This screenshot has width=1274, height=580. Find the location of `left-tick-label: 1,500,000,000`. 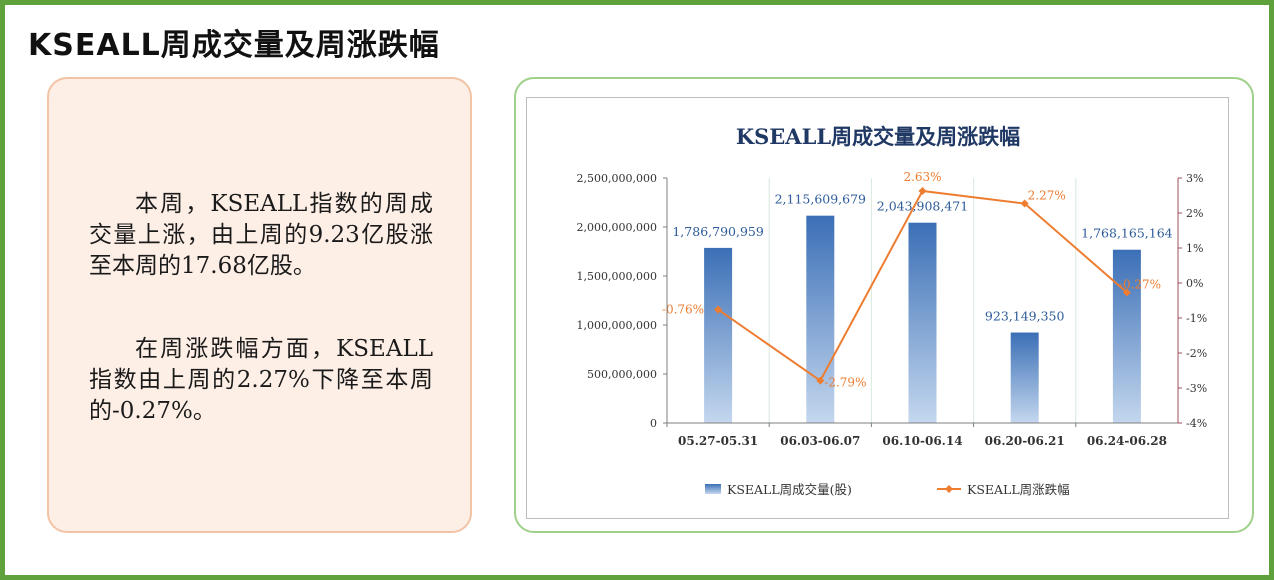

left-tick-label: 1,500,000,000 is located at coordinates (617, 276).